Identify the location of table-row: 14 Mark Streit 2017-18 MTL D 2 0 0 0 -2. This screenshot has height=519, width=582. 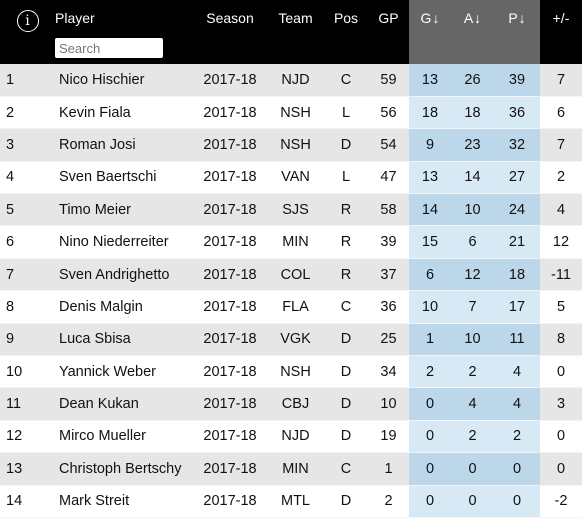
(291, 501).